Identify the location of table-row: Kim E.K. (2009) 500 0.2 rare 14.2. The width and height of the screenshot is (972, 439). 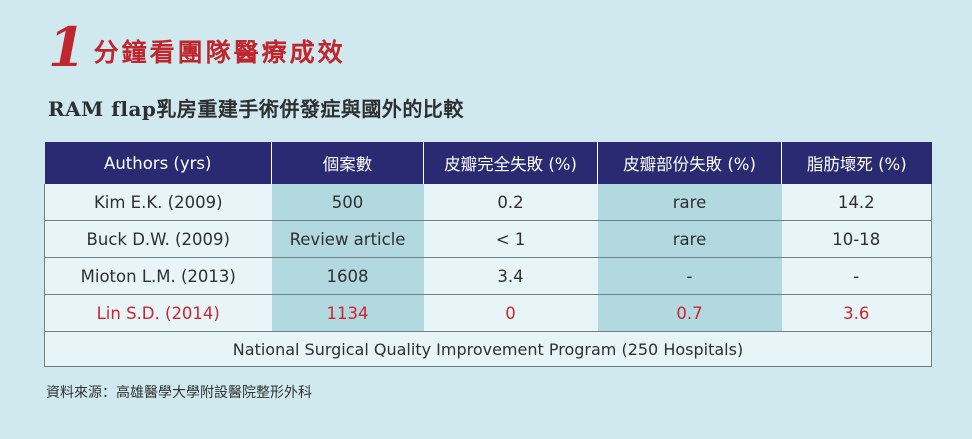
(488, 202).